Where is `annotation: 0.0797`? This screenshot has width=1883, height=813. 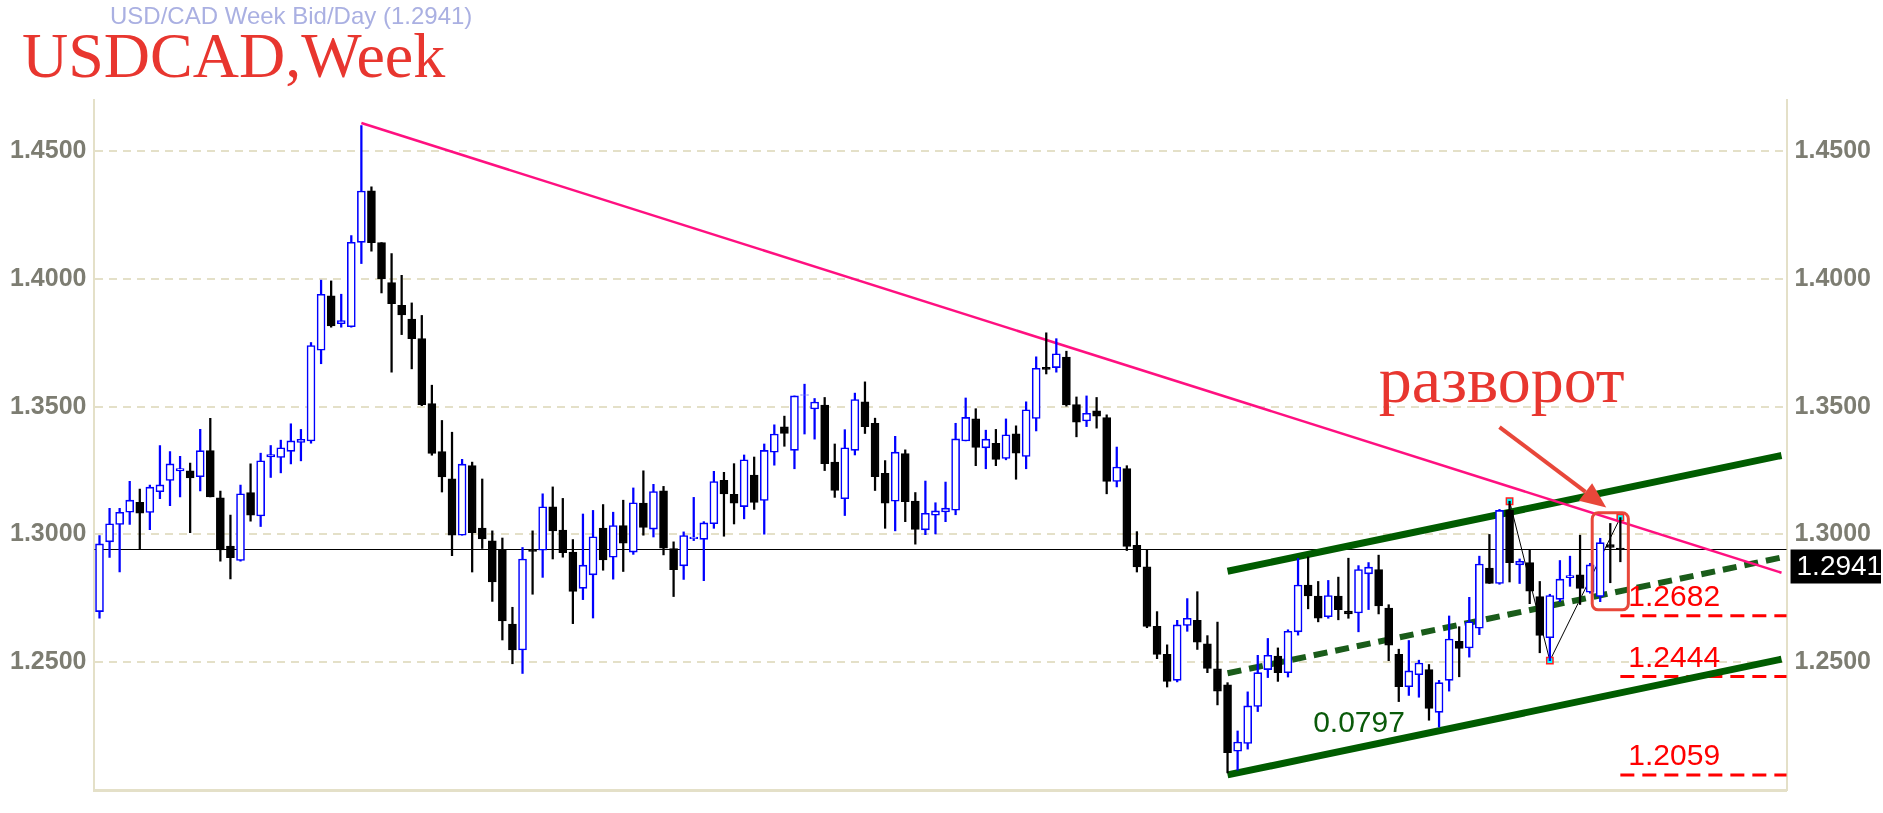 annotation: 0.0797 is located at coordinates (1359, 721).